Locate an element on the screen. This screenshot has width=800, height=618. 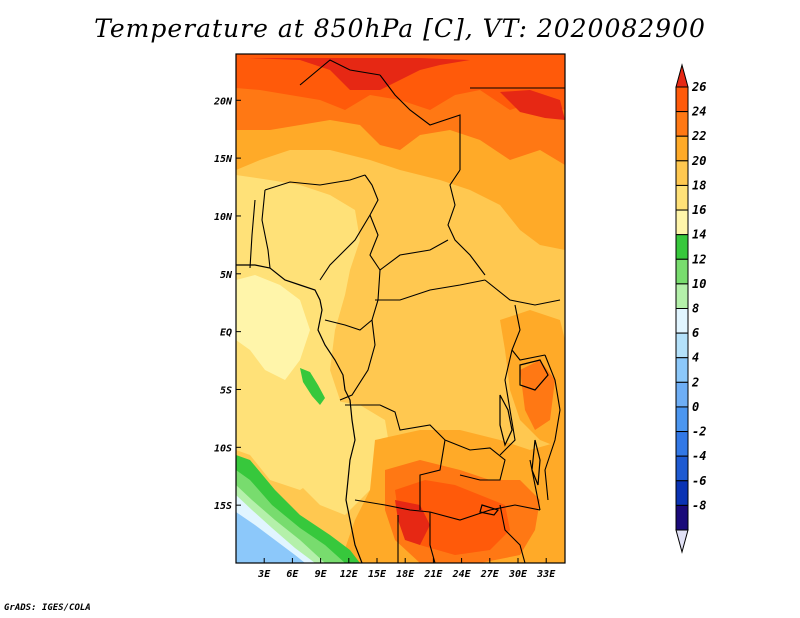
border-drc-east is located at coordinates (507, 402).